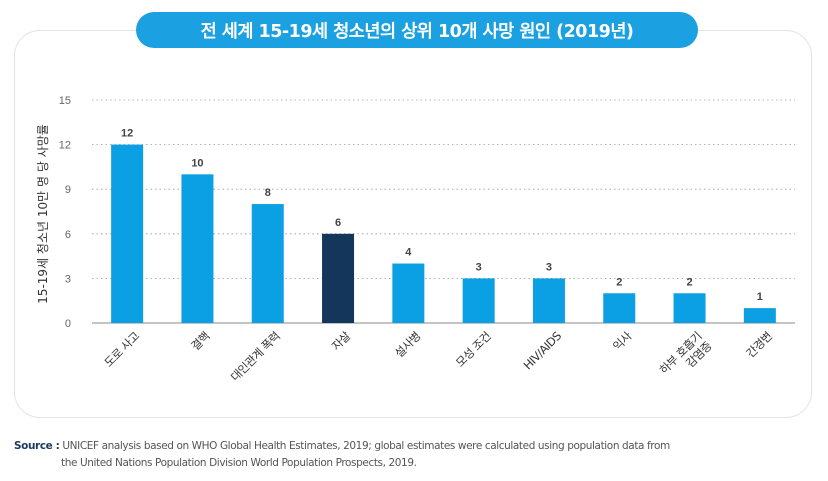  Describe the element at coordinates (760, 297) in the screenshot. I see `value-label: 1` at that location.